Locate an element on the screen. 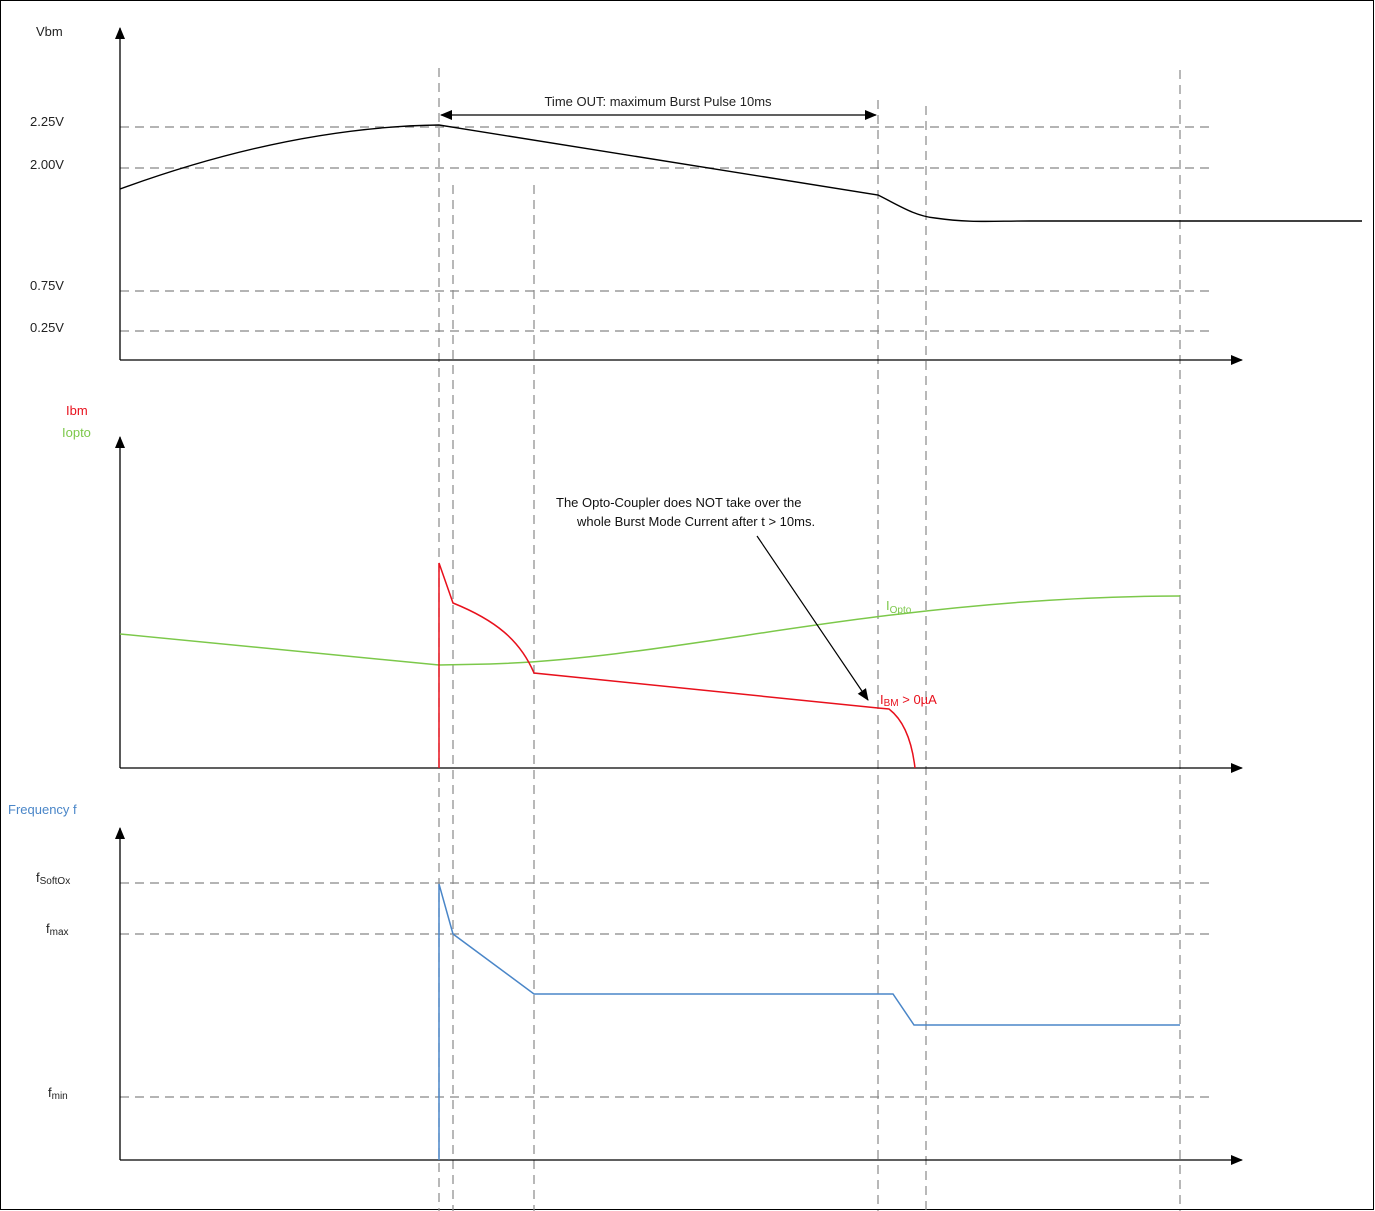 The image size is (1375, 1211). frequency-curve is located at coordinates (809, 1021).